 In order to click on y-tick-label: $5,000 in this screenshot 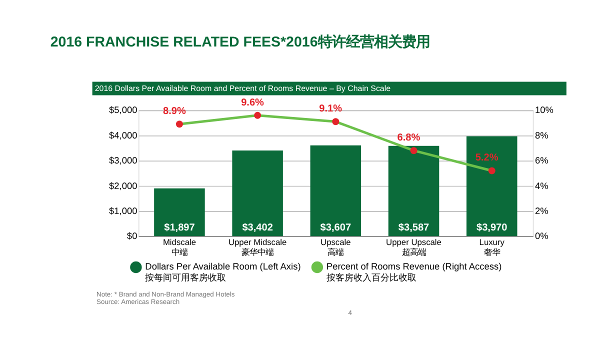, I will do `click(123, 110)`.